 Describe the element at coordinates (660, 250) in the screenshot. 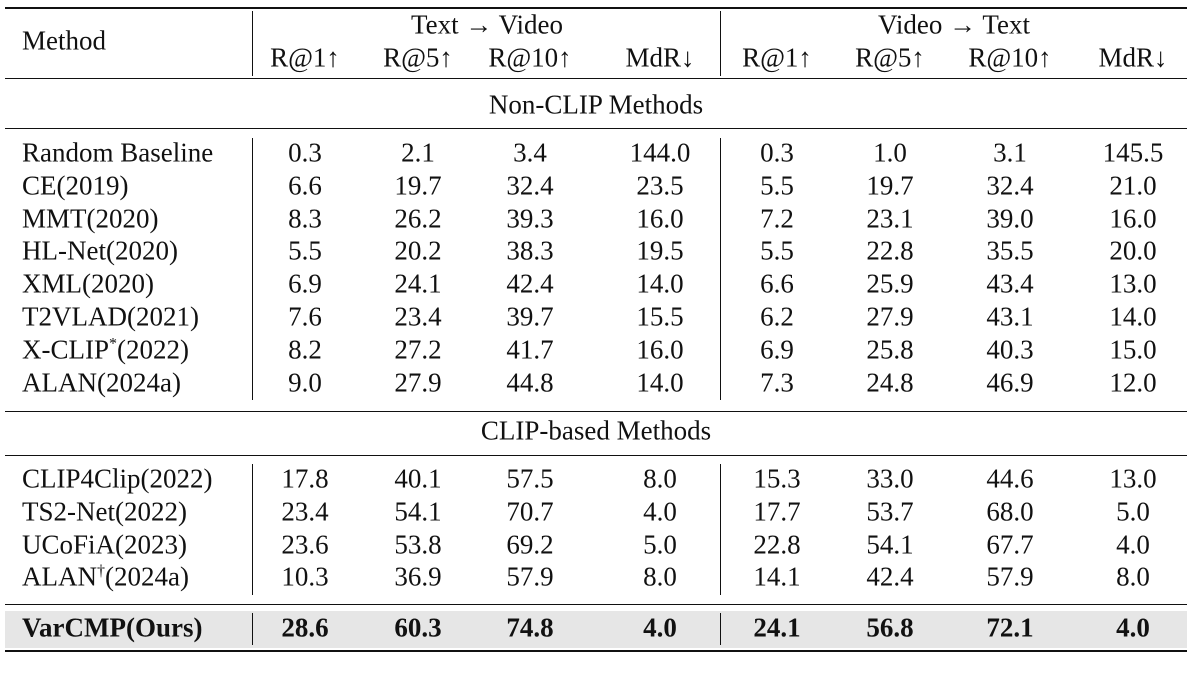

I see `cell-value: 19.5` at that location.